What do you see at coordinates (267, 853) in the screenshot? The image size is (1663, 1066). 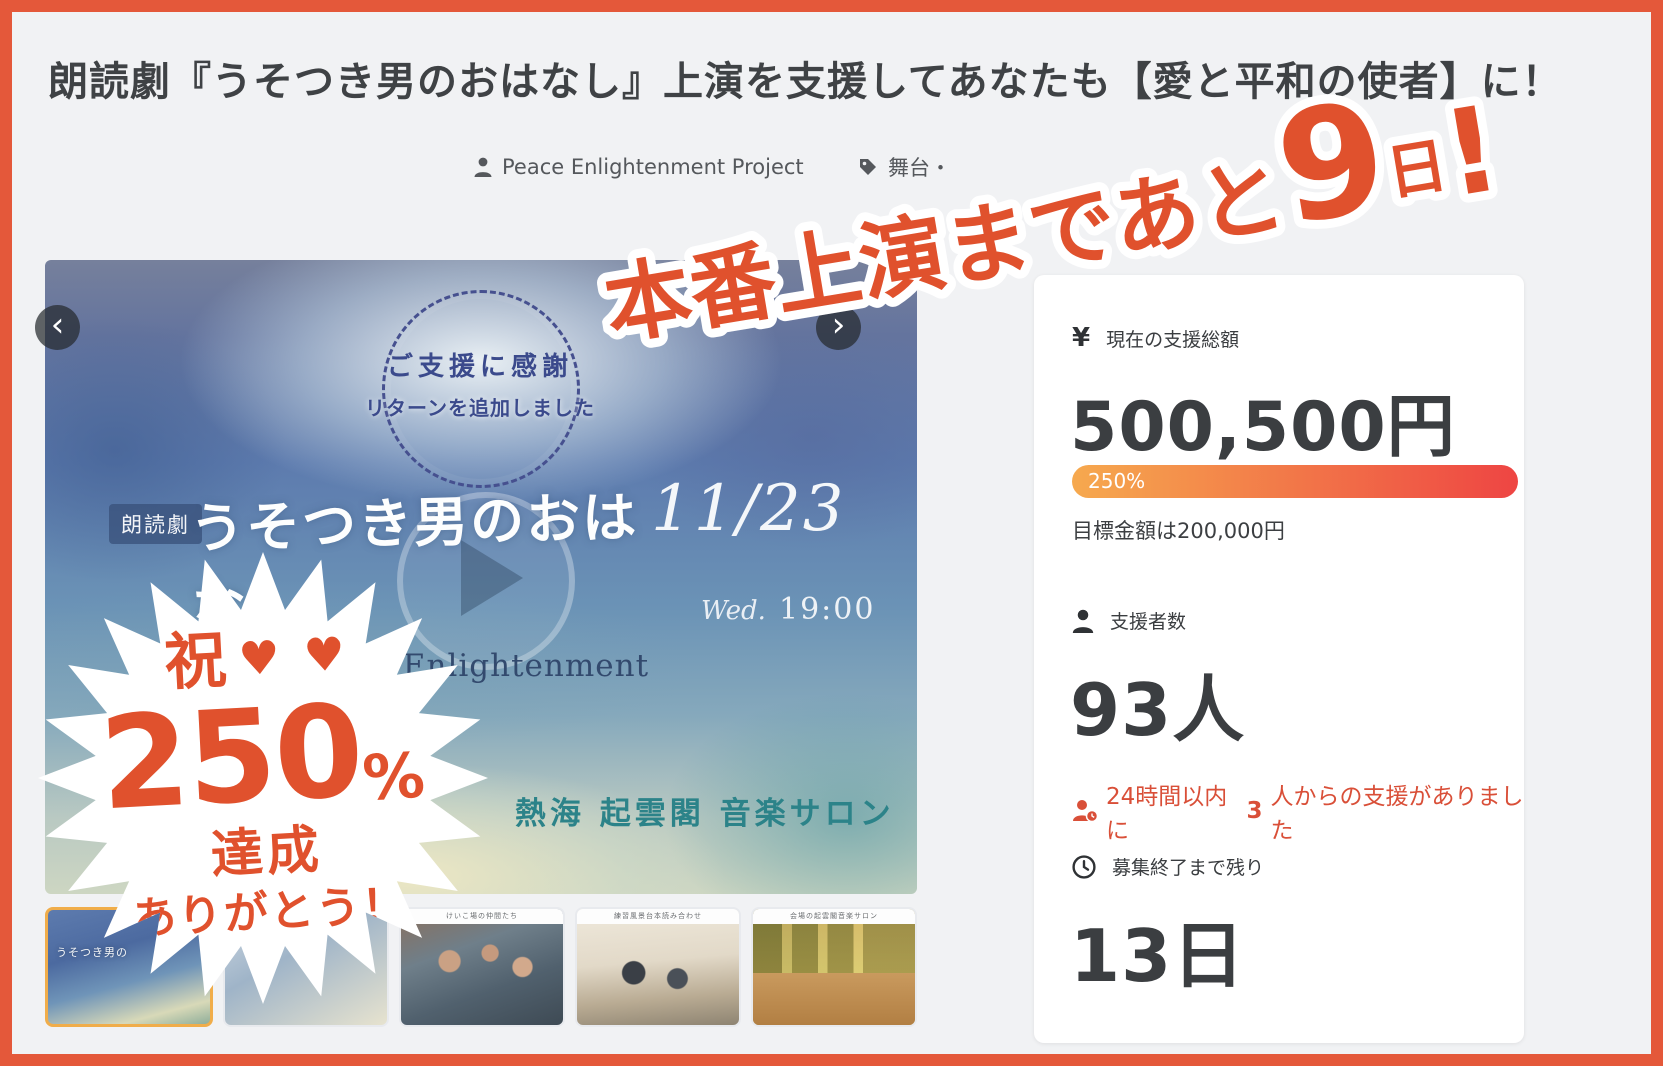 I see `badge-achieved: 達成` at bounding box center [267, 853].